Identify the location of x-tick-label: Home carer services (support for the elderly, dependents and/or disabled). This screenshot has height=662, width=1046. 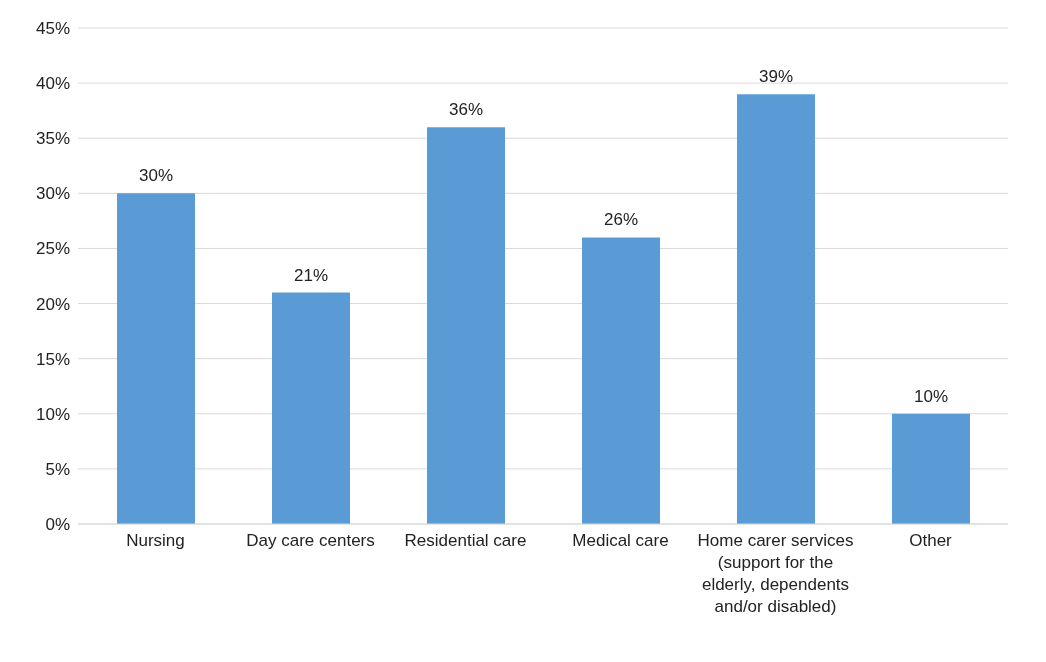
(775, 573).